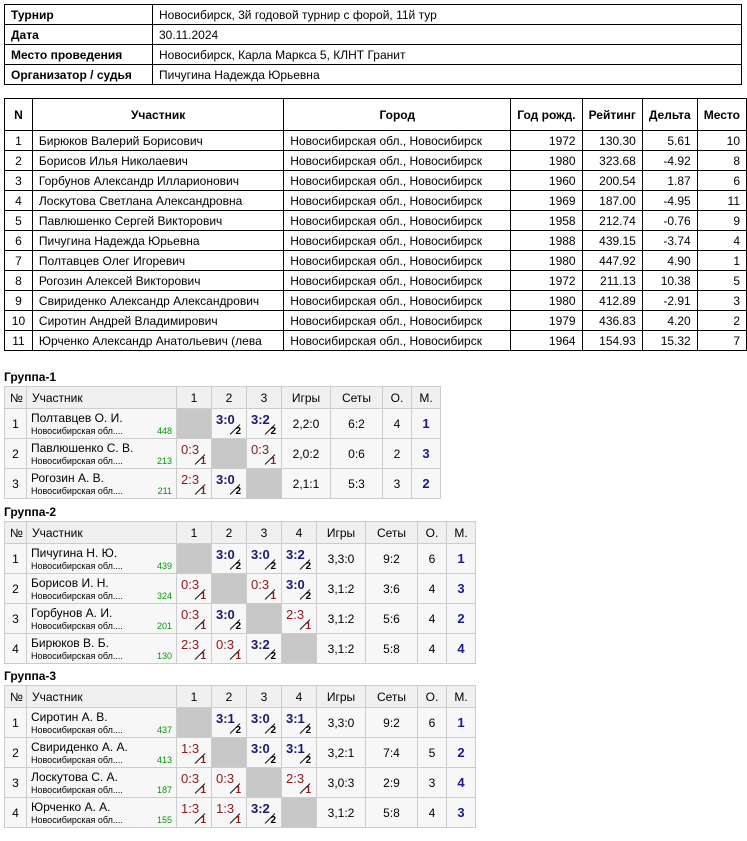 This screenshot has height=841, width=747. Describe the element at coordinates (546, 220) in the screenshot. I see `player-cell: 1958` at that location.